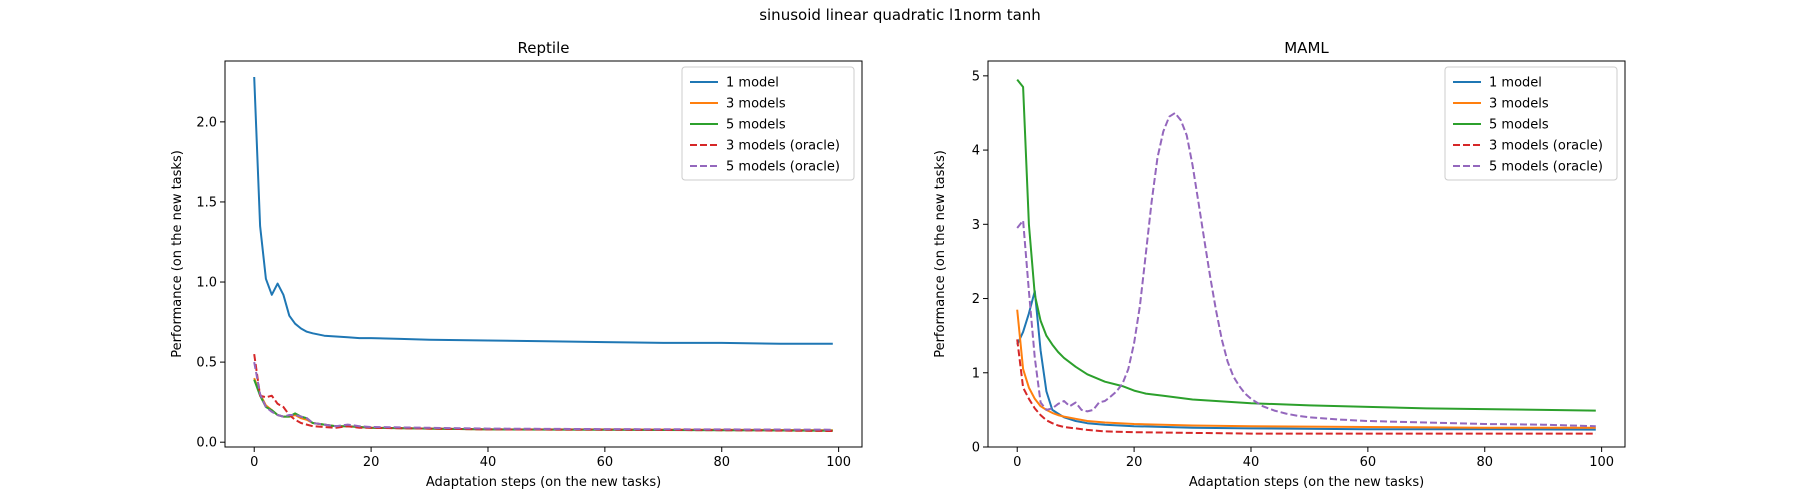 This screenshot has height=500, width=1800. What do you see at coordinates (976, 448) in the screenshot?
I see `y-tick-label: 0` at bounding box center [976, 448].